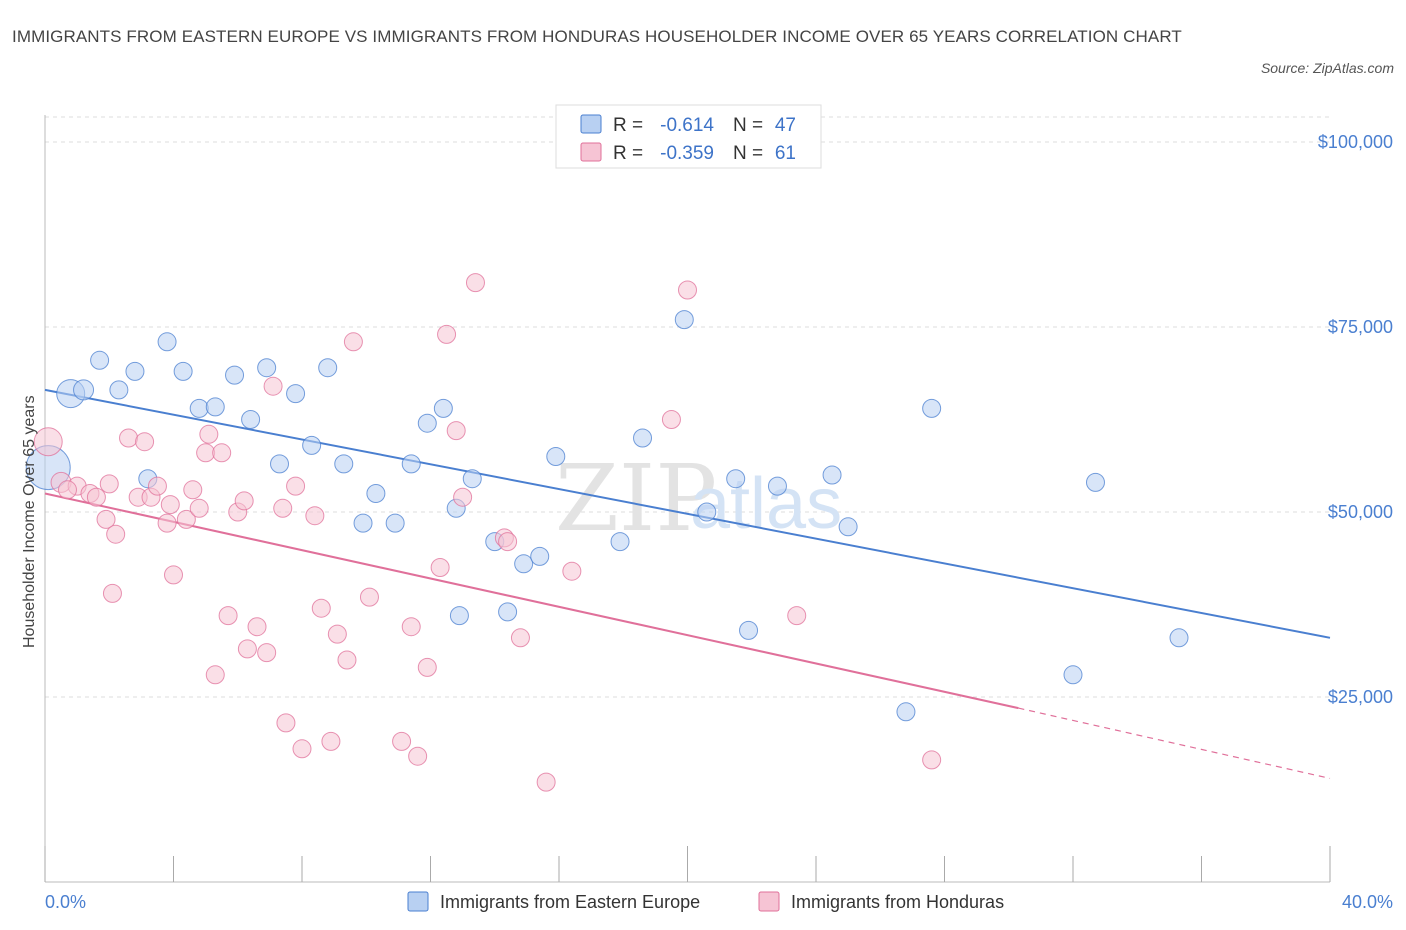 This screenshot has height=930, width=1406. Describe the element at coordinates (65, 902) in the screenshot. I see `x-tick-label-0: 0.0%` at that location.